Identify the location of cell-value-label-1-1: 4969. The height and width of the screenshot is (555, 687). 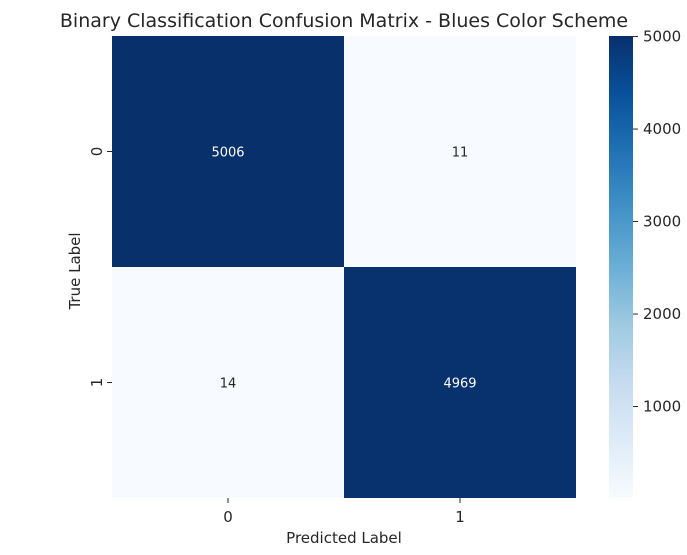
(459, 384).